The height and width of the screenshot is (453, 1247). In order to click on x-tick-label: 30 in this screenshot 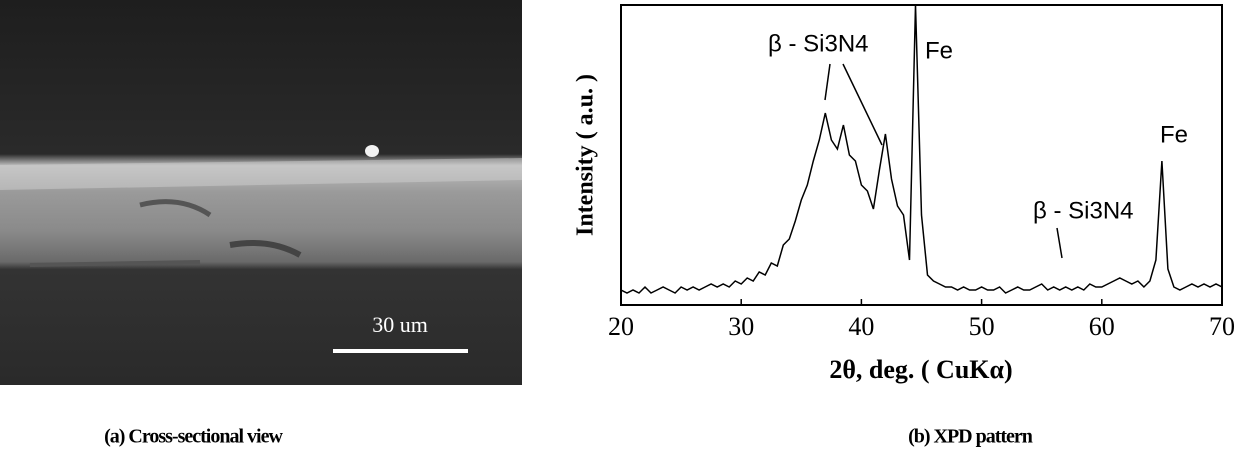, I will do `click(741, 326)`.